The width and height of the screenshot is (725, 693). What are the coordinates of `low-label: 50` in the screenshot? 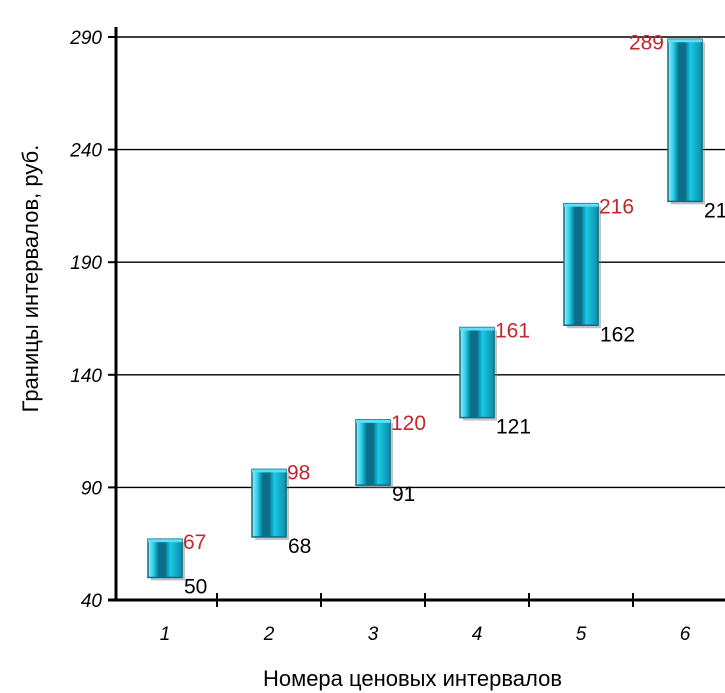 It's located at (195, 586).